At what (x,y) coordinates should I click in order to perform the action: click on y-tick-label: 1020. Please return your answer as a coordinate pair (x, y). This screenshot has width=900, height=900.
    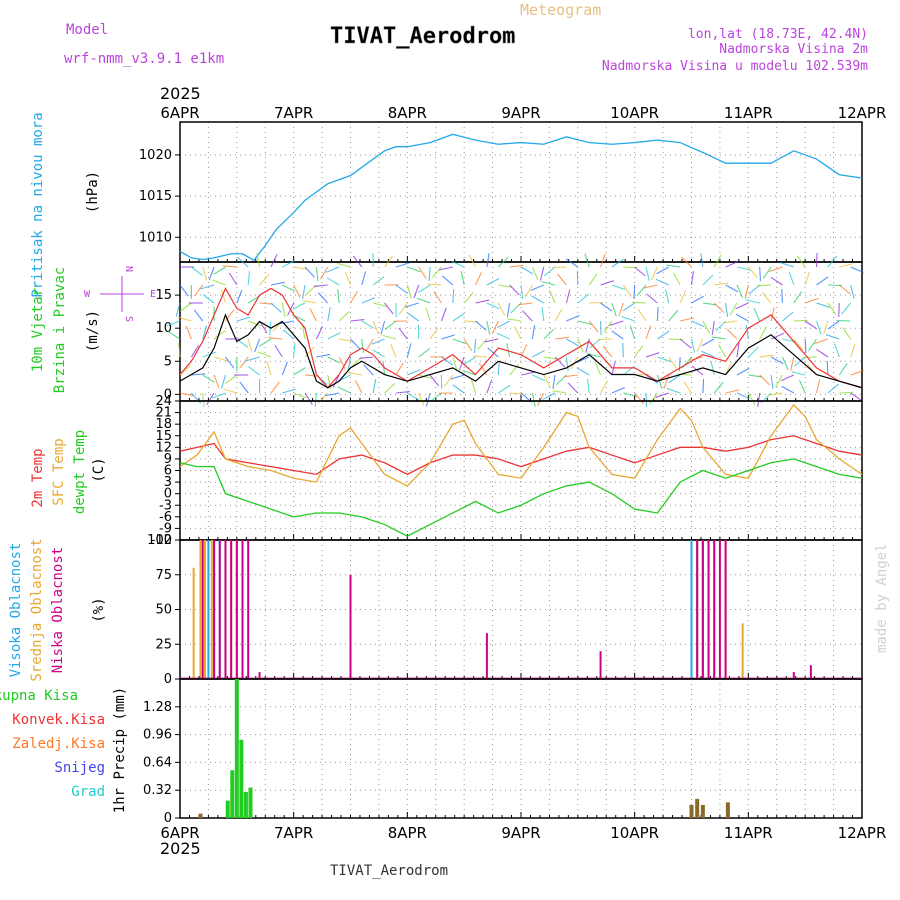
    Looking at the image, I should click on (155, 155).